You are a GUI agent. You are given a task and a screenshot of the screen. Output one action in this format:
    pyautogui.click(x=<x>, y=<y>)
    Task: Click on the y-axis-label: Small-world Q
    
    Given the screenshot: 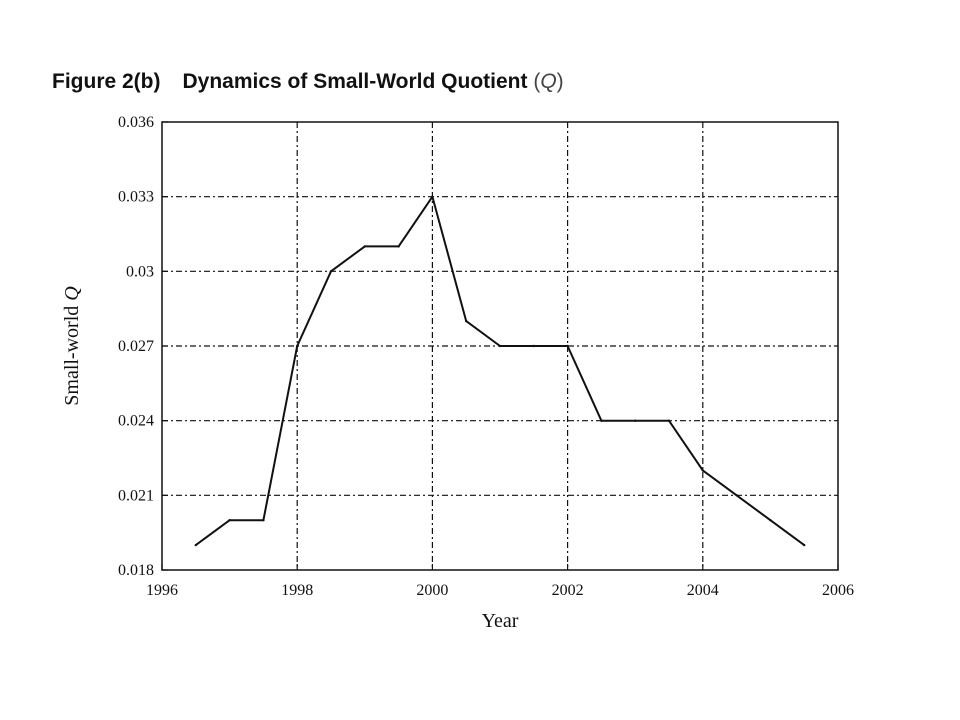 What is the action you would take?
    pyautogui.click(x=72, y=346)
    